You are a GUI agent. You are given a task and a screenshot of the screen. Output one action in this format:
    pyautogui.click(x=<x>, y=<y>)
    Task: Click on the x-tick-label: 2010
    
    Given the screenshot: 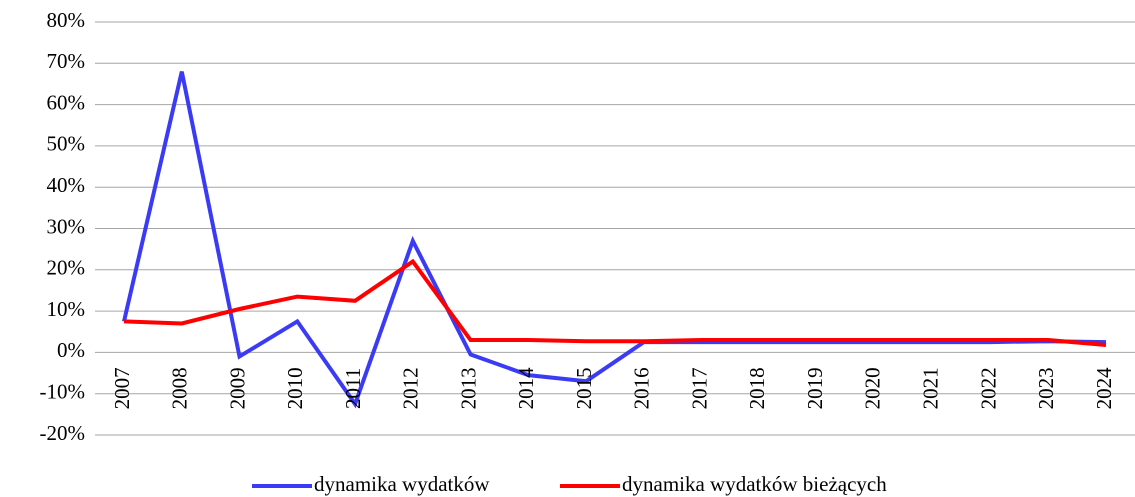 What is the action you would take?
    pyautogui.click(x=295, y=388)
    